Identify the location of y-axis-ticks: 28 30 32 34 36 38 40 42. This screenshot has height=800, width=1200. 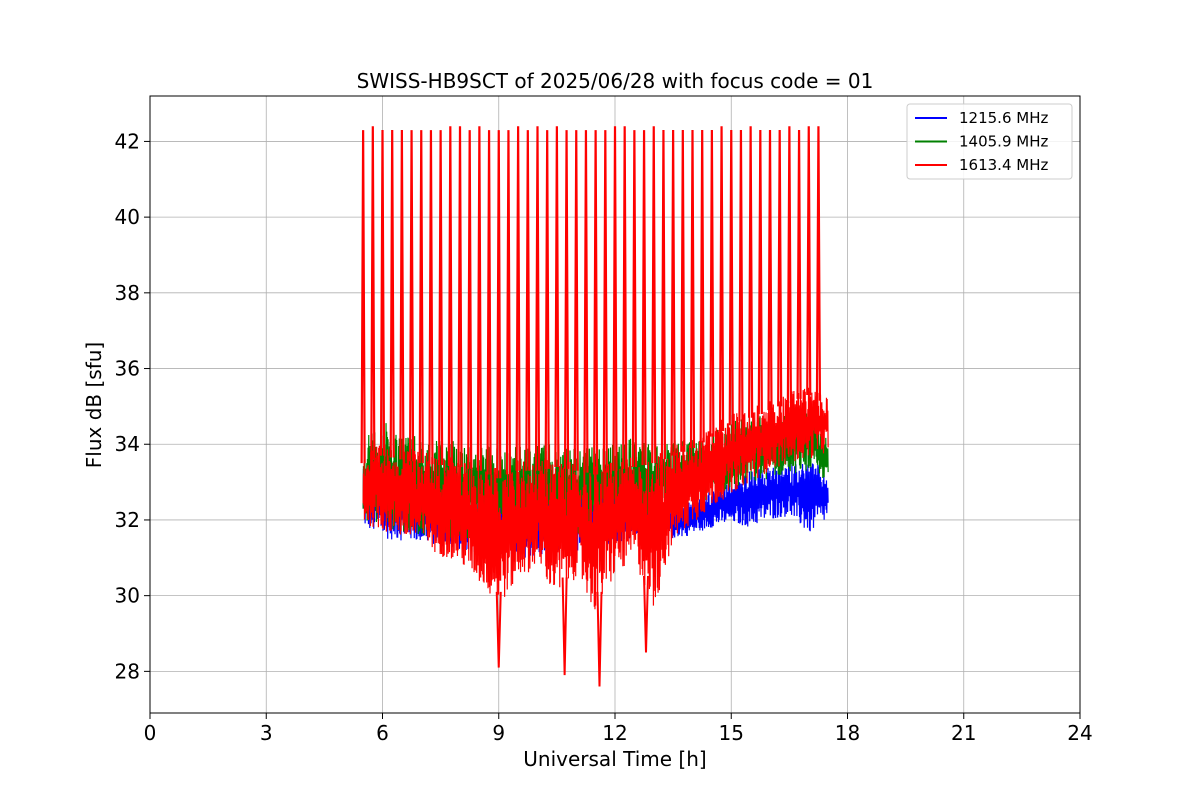
(132, 406).